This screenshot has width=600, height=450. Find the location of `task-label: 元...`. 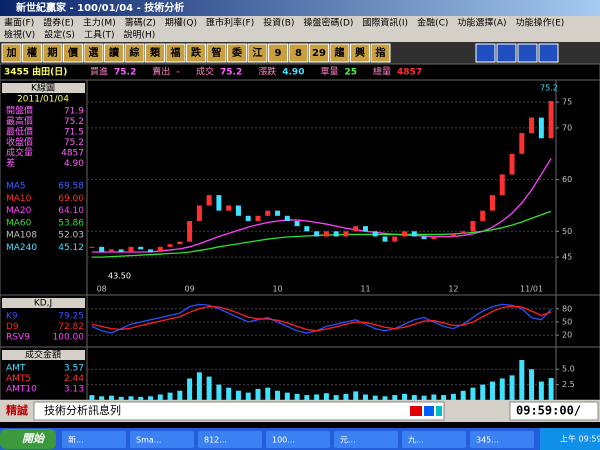

task-label: 元... is located at coordinates (348, 440).